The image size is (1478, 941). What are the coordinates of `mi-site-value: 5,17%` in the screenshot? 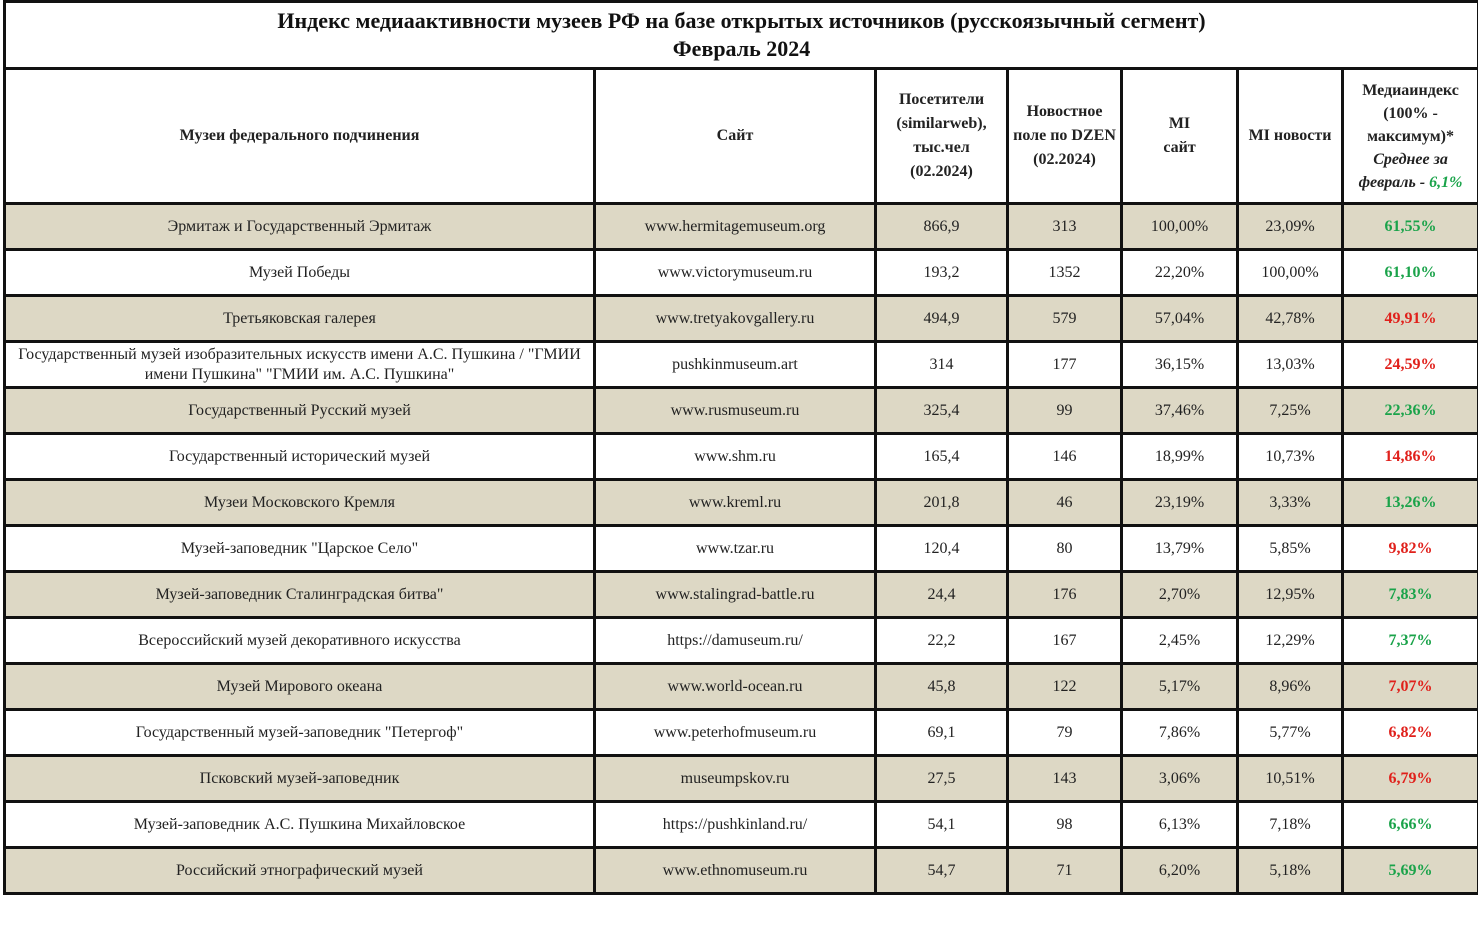 It's located at (1179, 686).